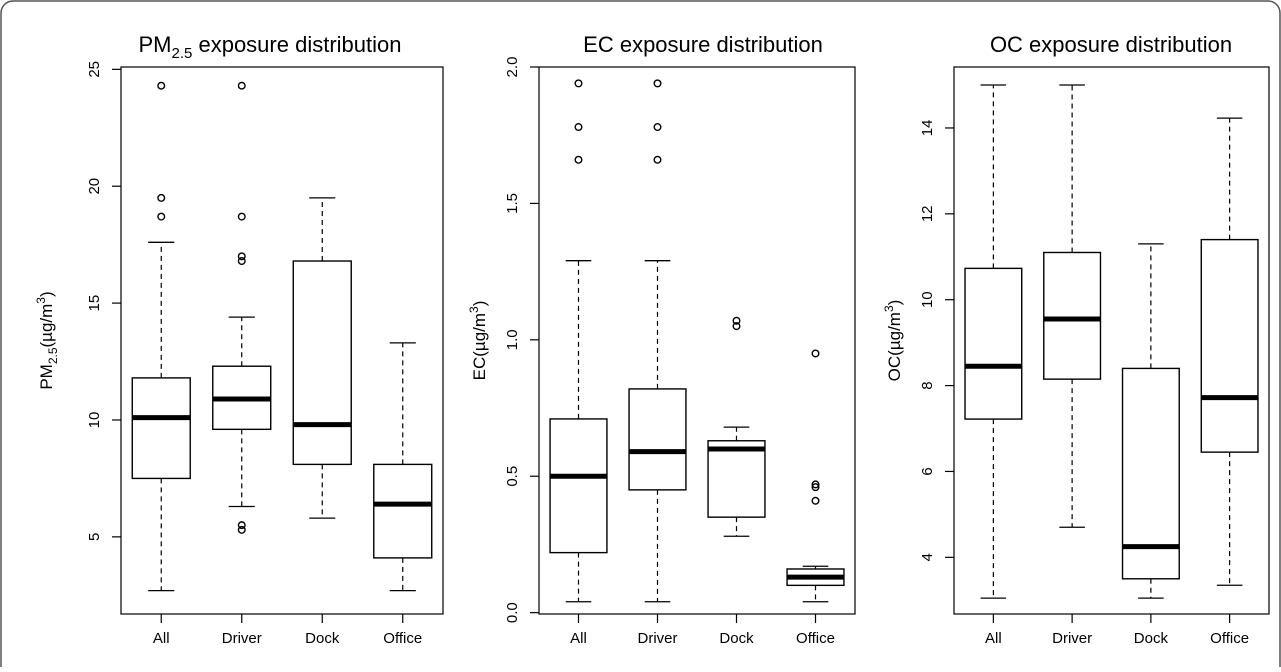 The height and width of the screenshot is (672, 1281). What do you see at coordinates (94, 186) in the screenshot?
I see `y-tick-label: 20` at bounding box center [94, 186].